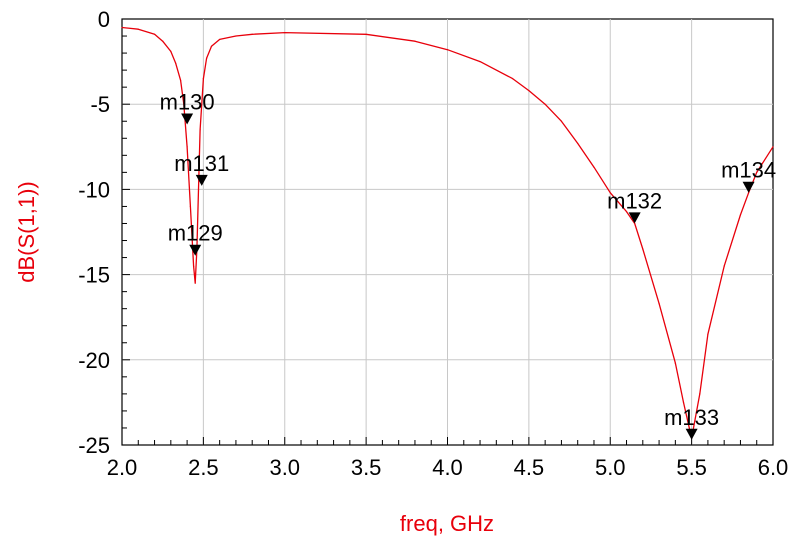 The height and width of the screenshot is (544, 796). Describe the element at coordinates (94, 360) in the screenshot. I see `y-tick-label: -20` at that location.